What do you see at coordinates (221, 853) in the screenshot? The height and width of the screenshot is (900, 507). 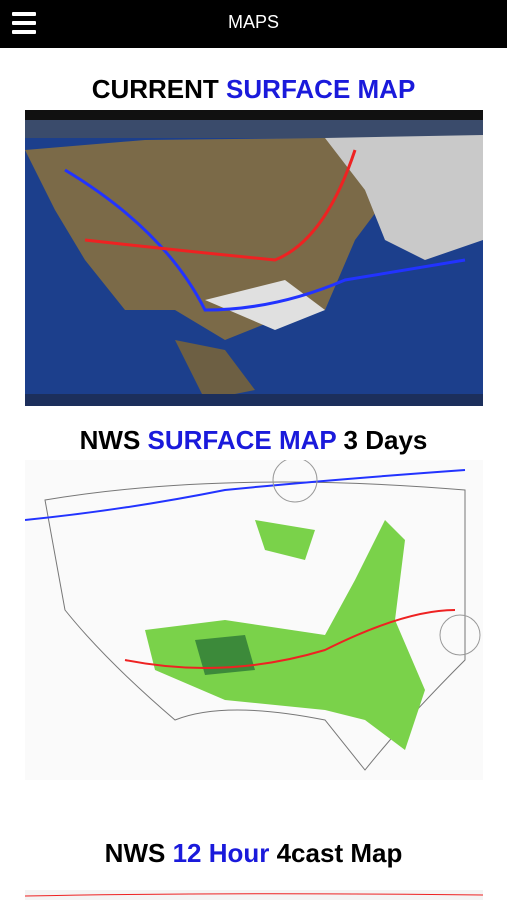 I see `title-part: 12 Hour` at bounding box center [221, 853].